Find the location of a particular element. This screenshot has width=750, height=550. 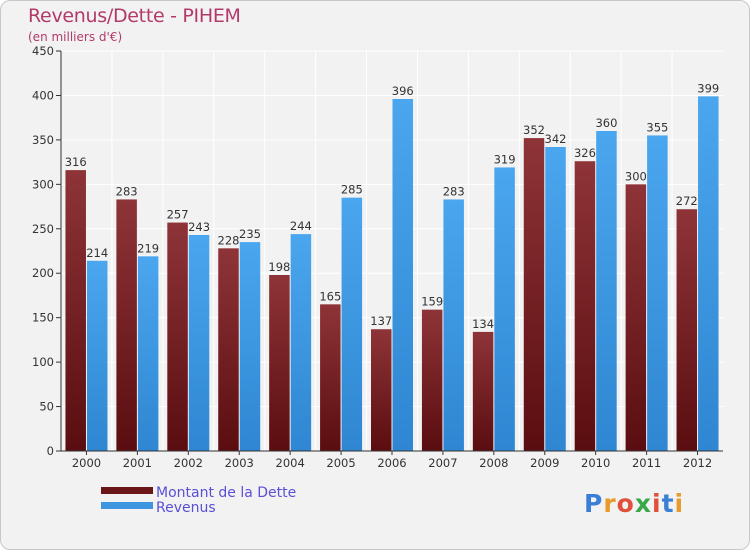

data-label-dette: 300 is located at coordinates (636, 176).